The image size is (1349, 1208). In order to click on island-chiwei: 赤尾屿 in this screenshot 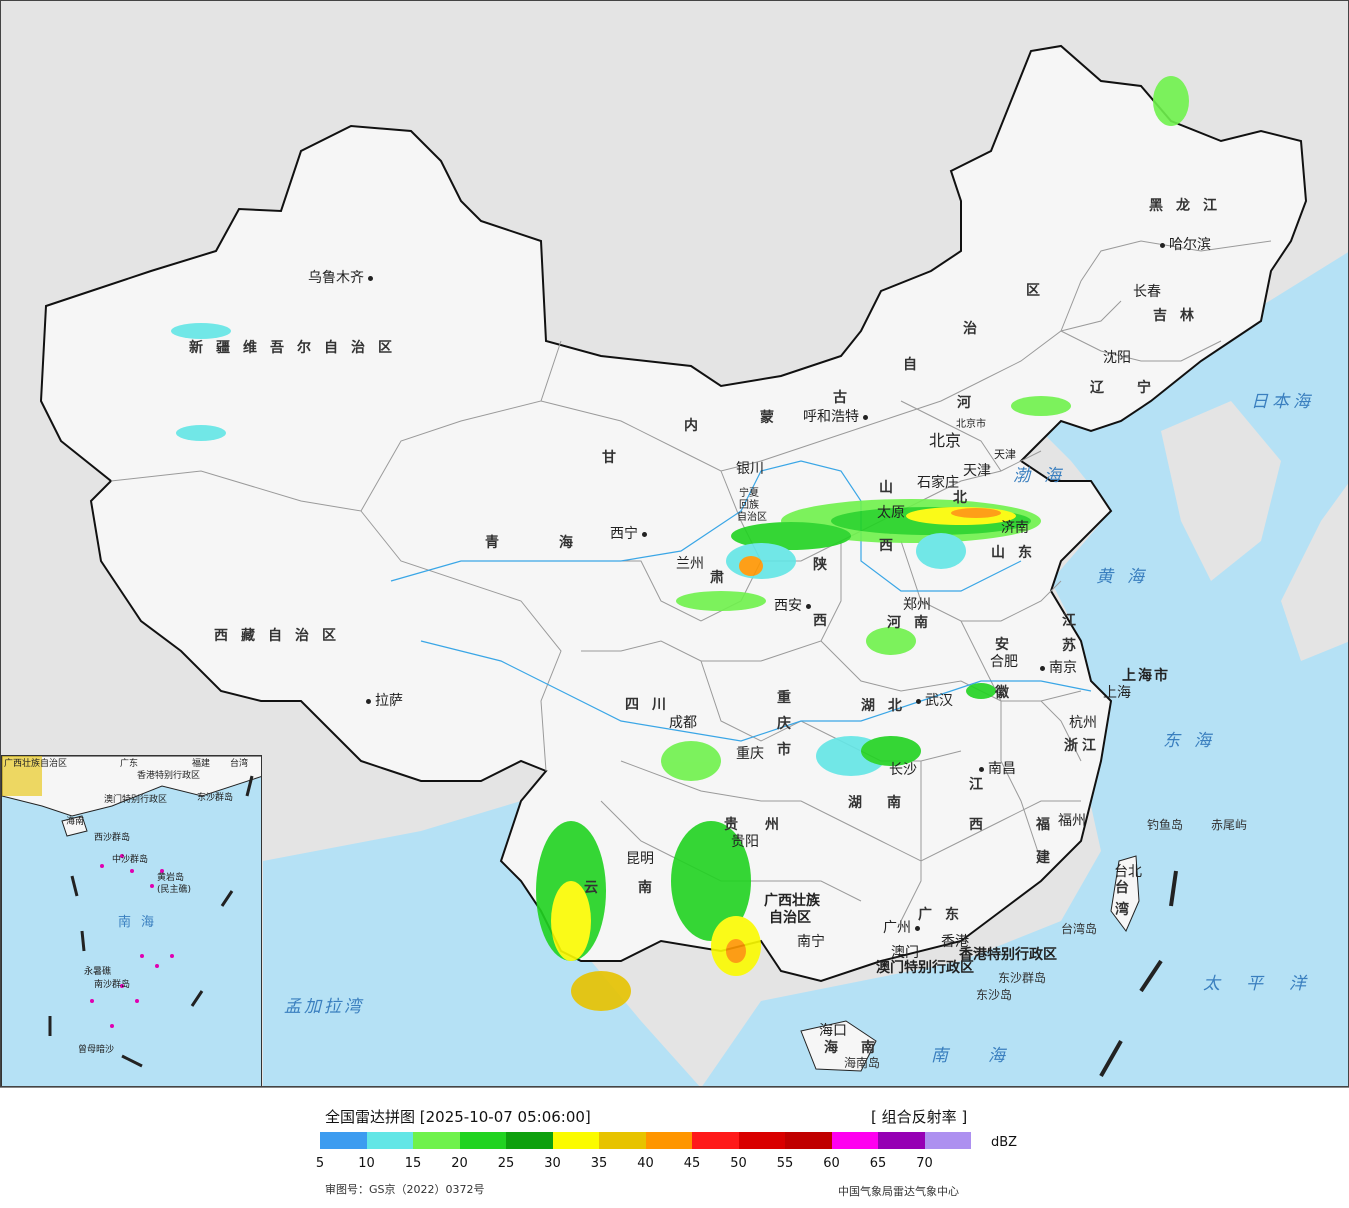, I will do `click(1229, 825)`.